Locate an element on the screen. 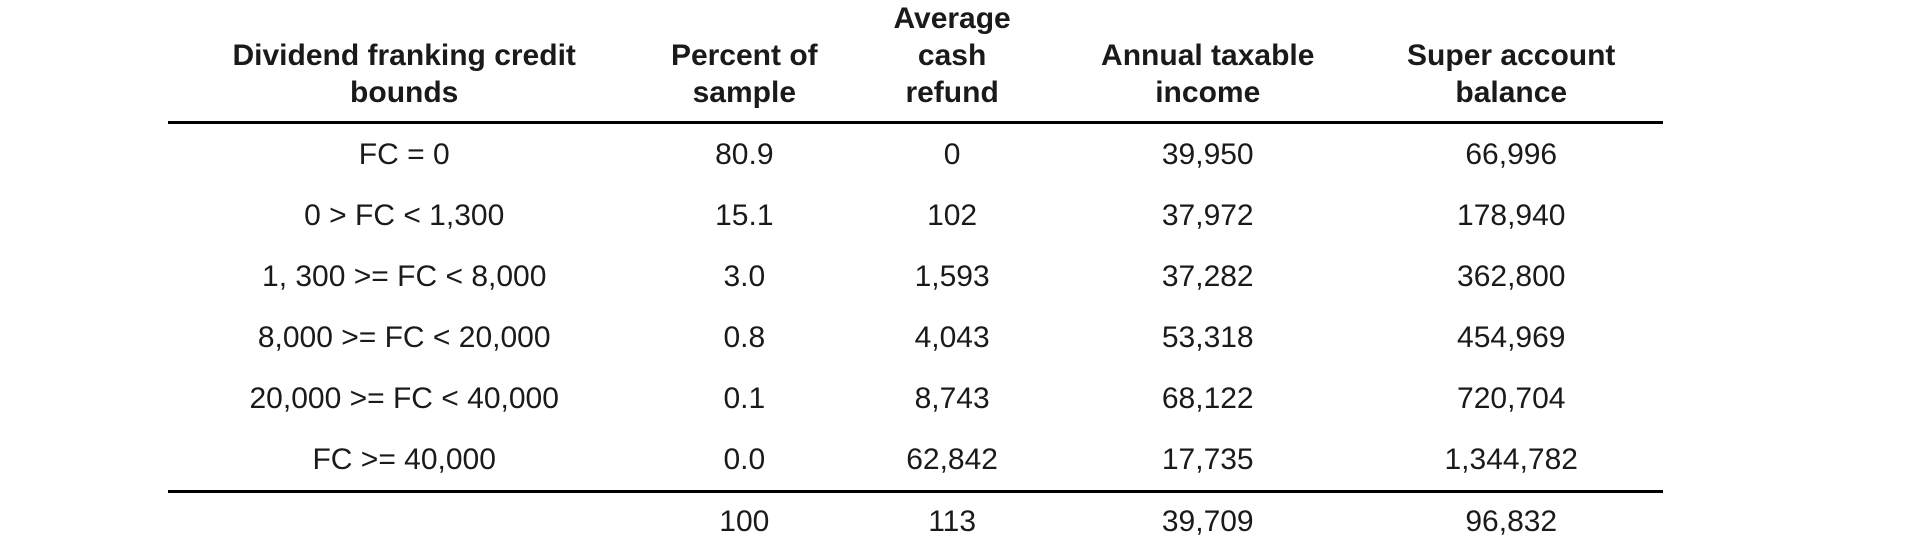 Image resolution: width=1920 pixels, height=551 pixels. table-cell: 102 is located at coordinates (952, 215).